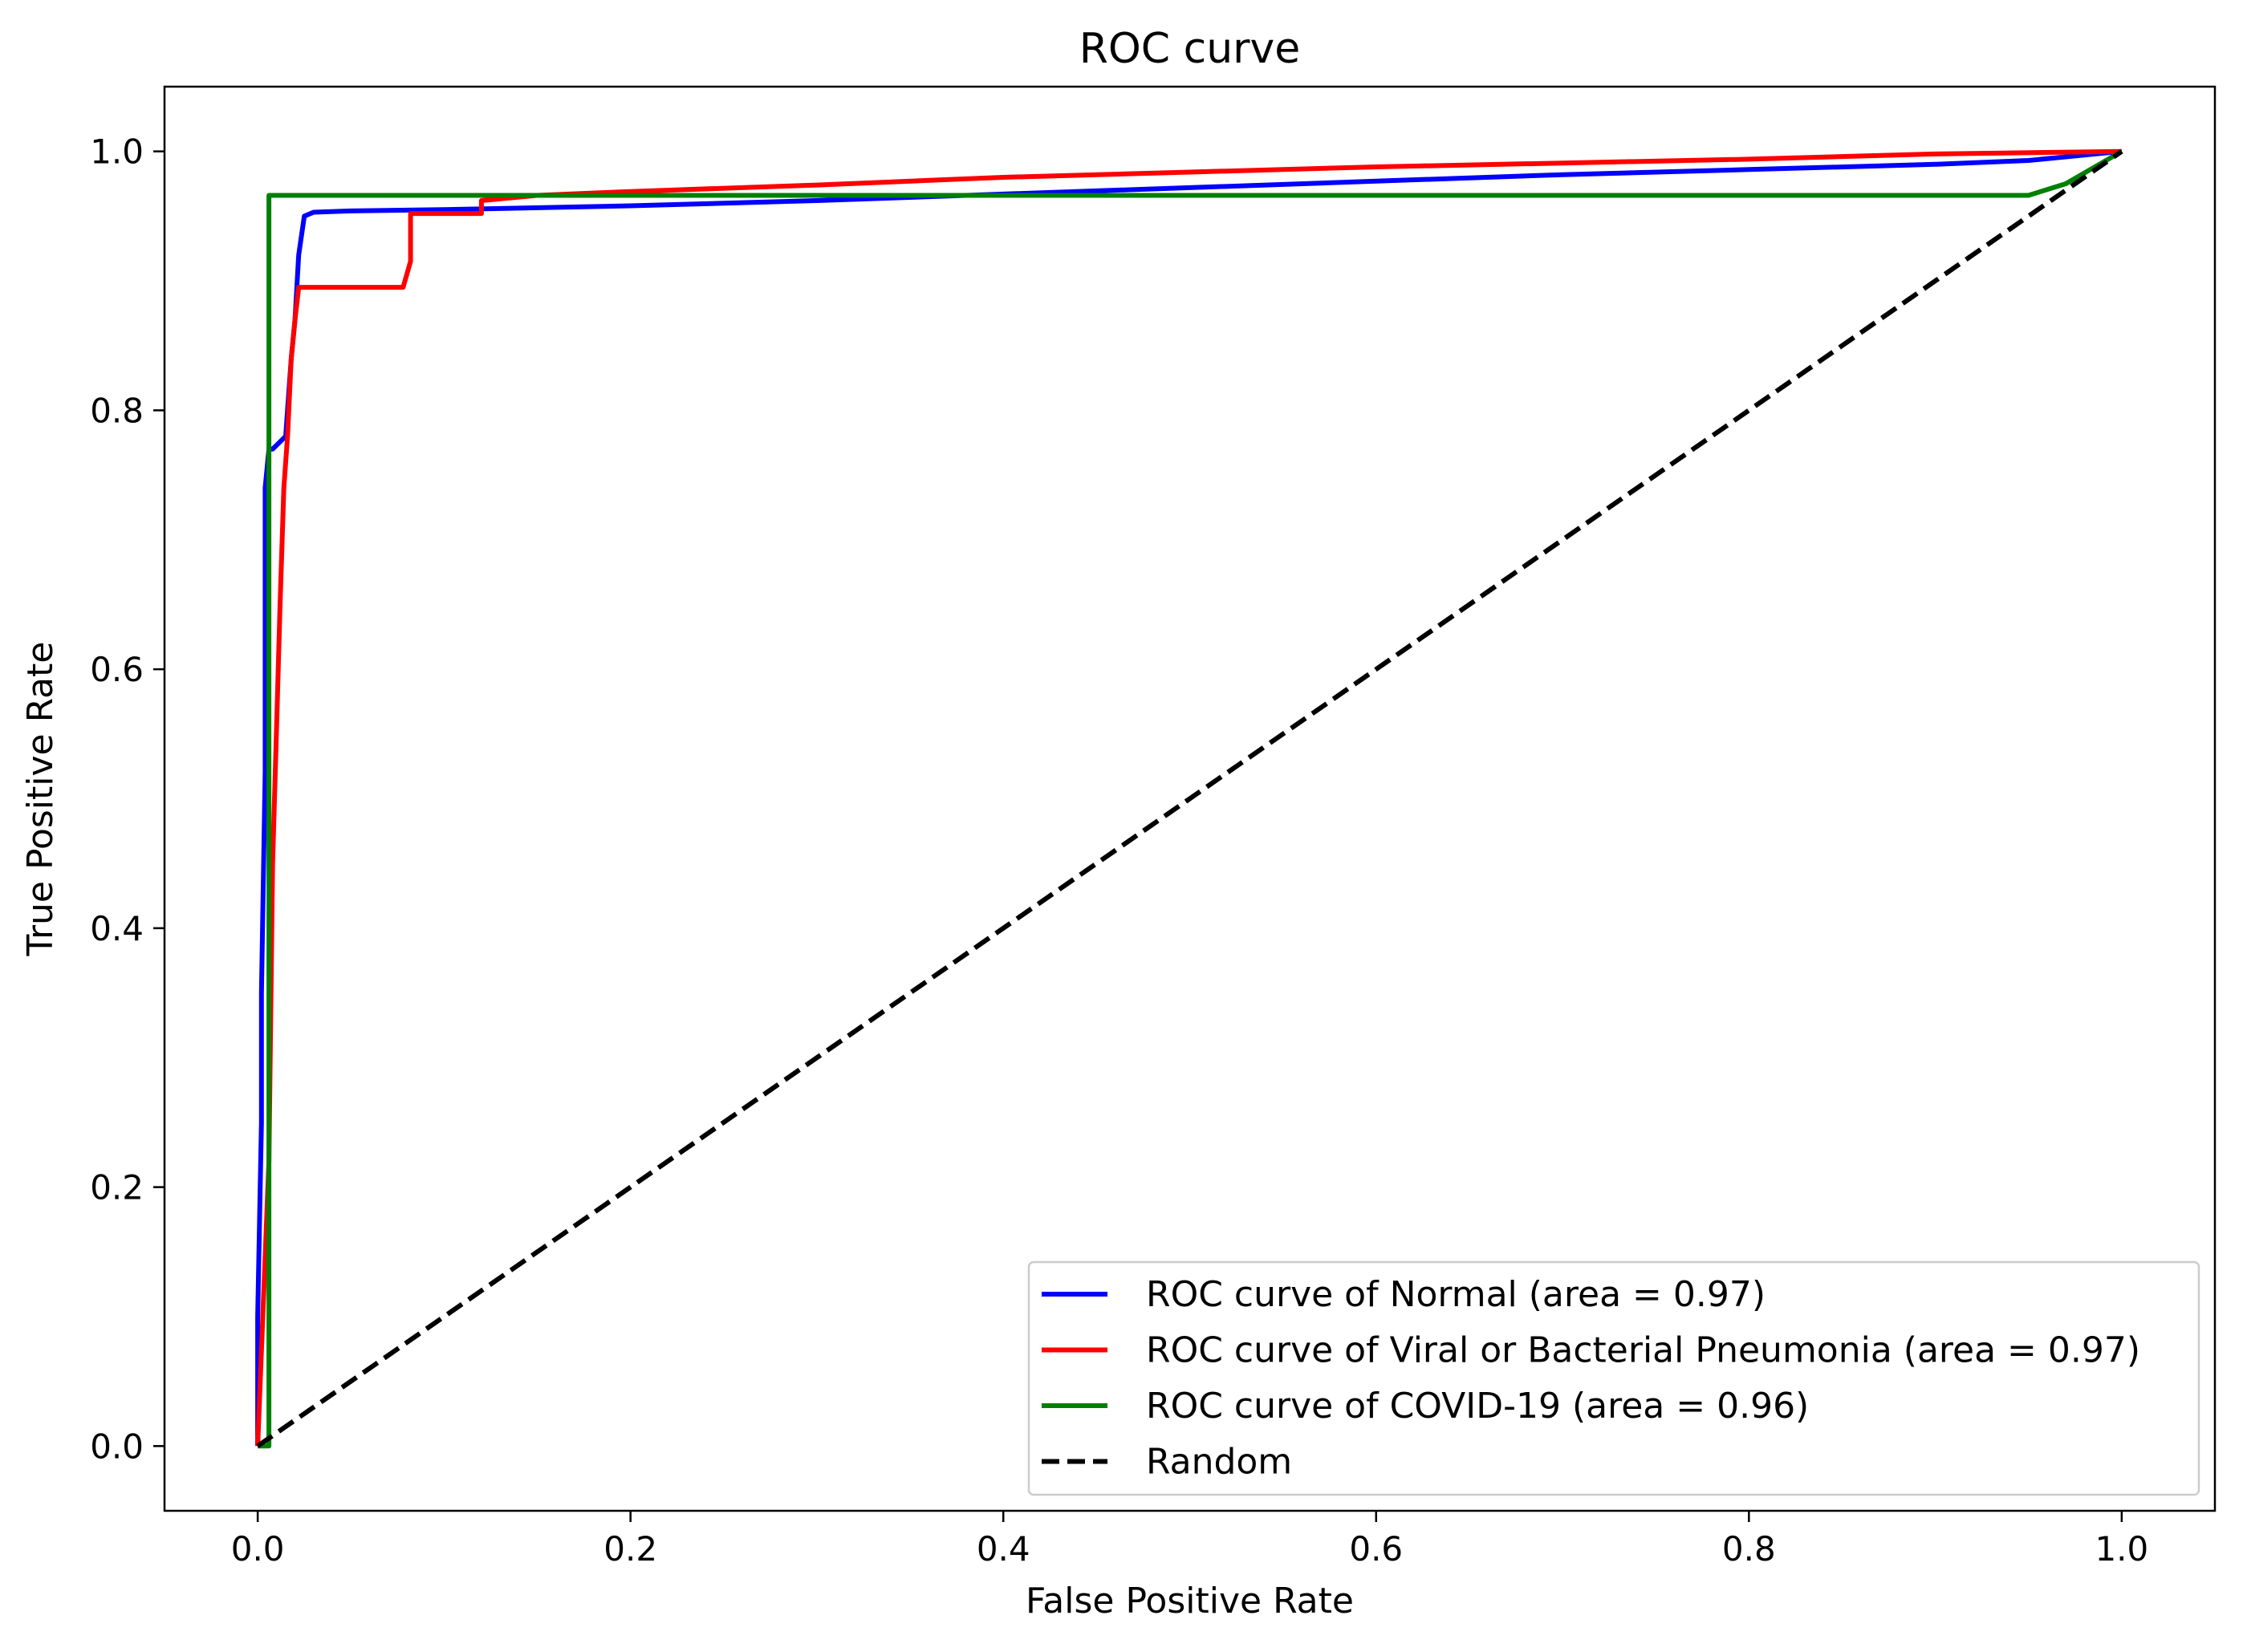 The height and width of the screenshot is (1652, 2243). I want to click on y-tick-label: 0.2, so click(117, 1188).